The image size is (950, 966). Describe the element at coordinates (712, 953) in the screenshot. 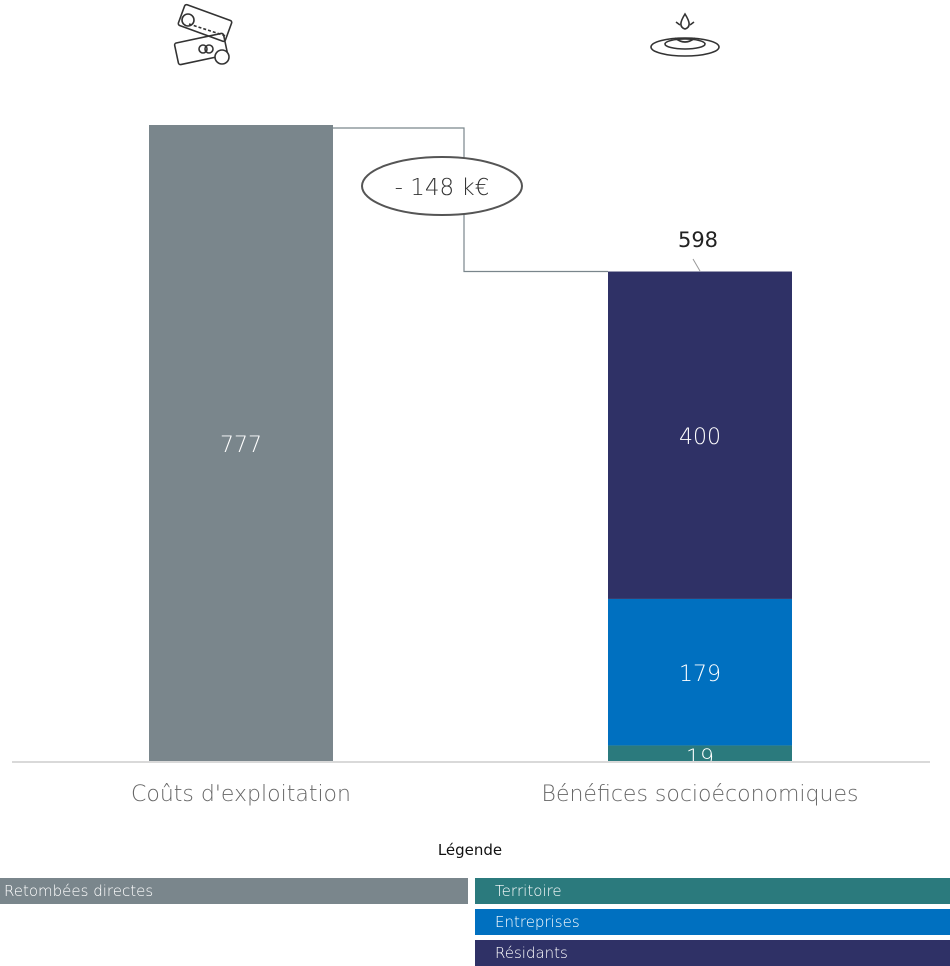

I see `legend-item-residants: Résidants` at that location.